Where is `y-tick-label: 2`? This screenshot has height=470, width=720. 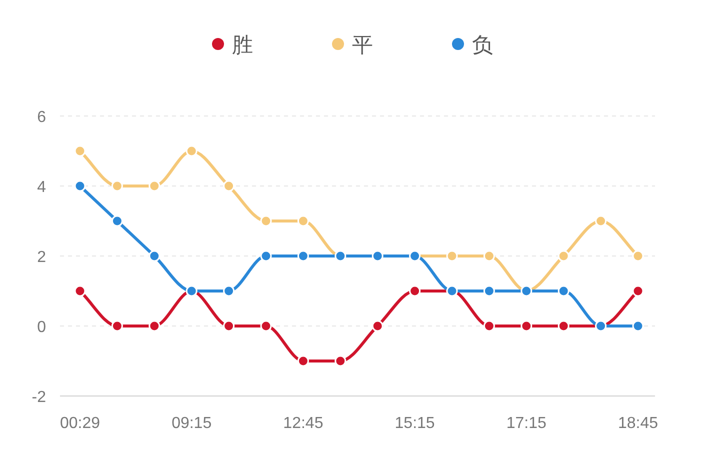 y-tick-label: 2 is located at coordinates (41, 257).